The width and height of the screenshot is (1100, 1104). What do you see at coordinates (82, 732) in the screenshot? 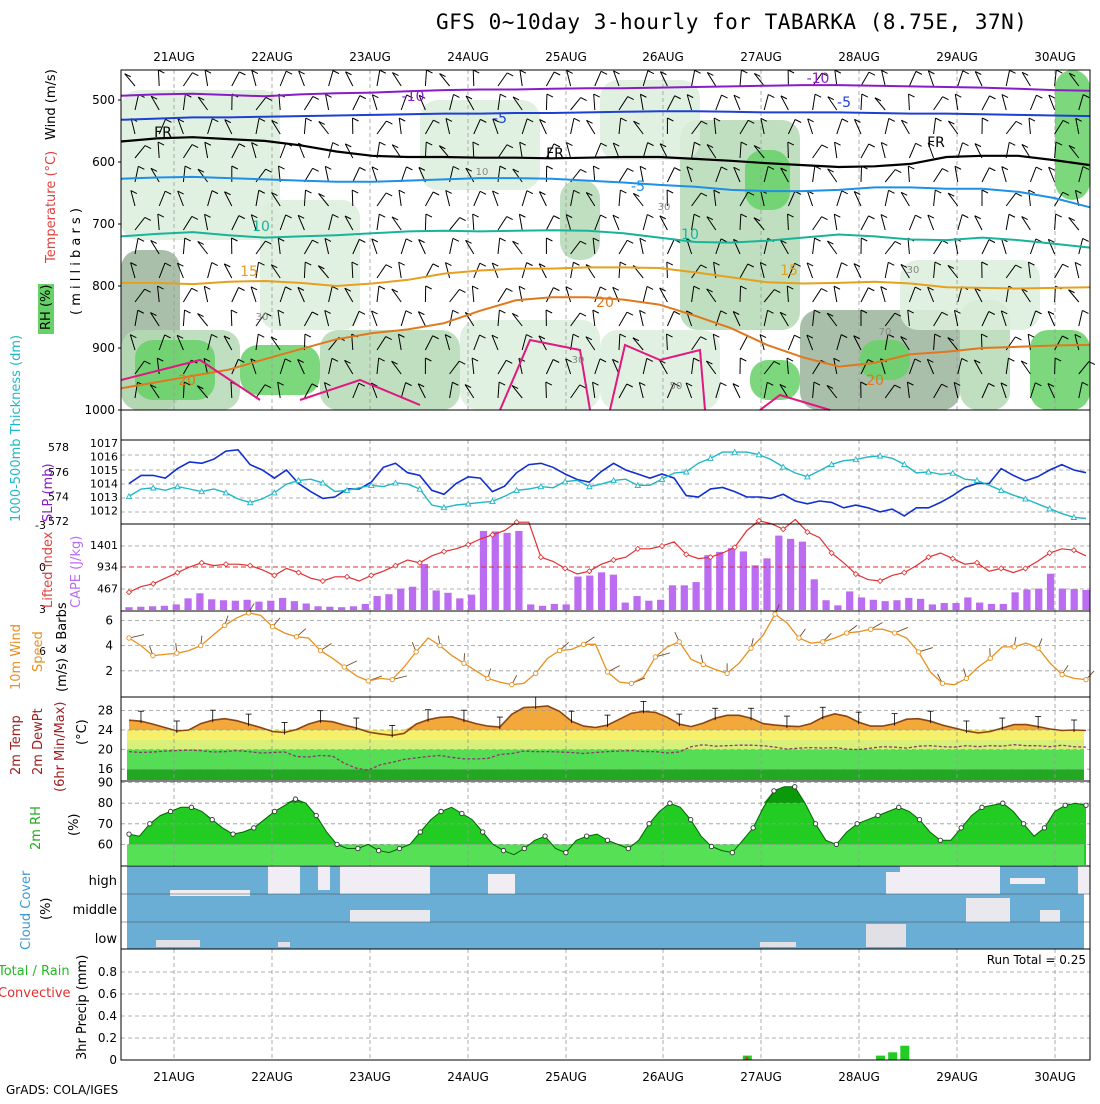
I see `temp-ylabel-d: (°C)` at bounding box center [82, 732].